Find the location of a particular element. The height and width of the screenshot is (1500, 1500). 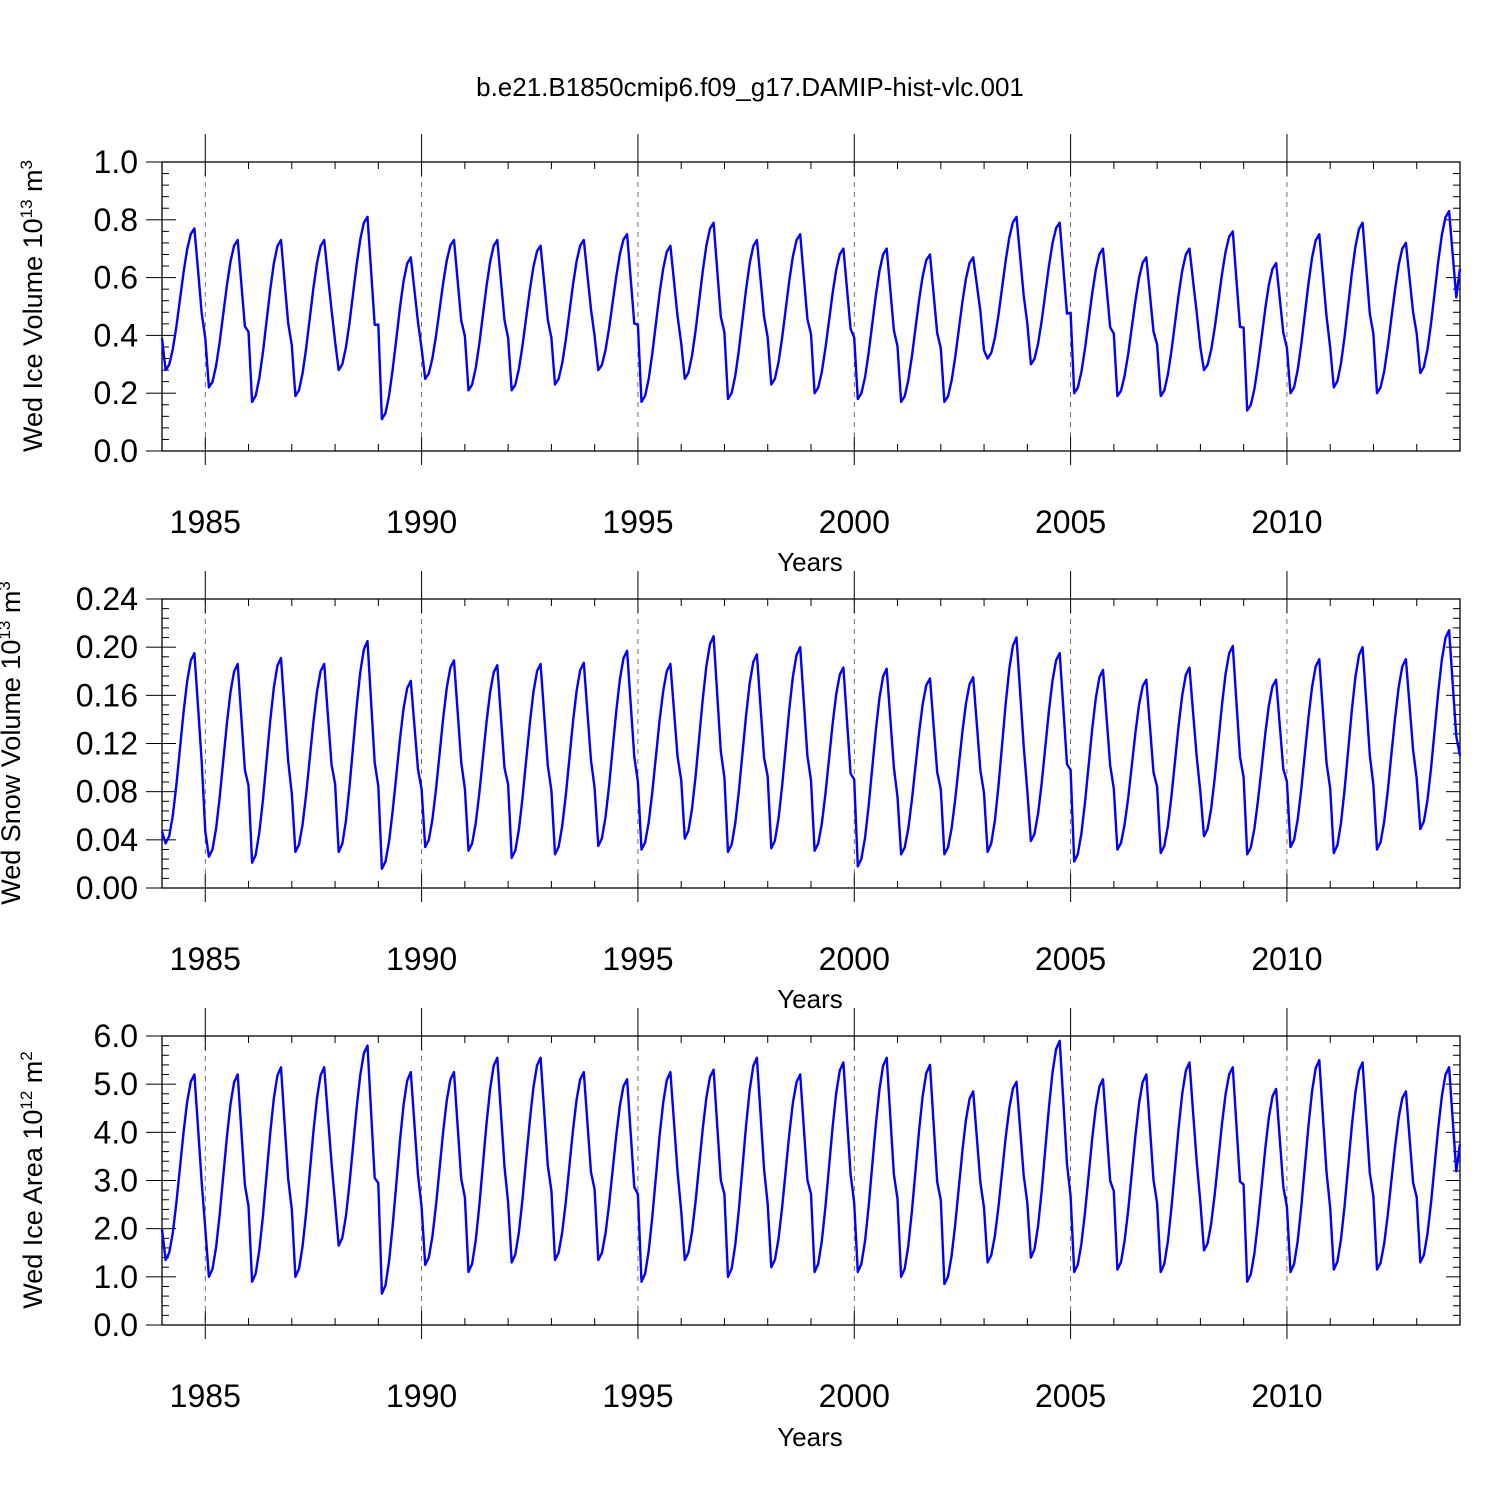

y-tick-label: 0.6 is located at coordinates (116, 278).